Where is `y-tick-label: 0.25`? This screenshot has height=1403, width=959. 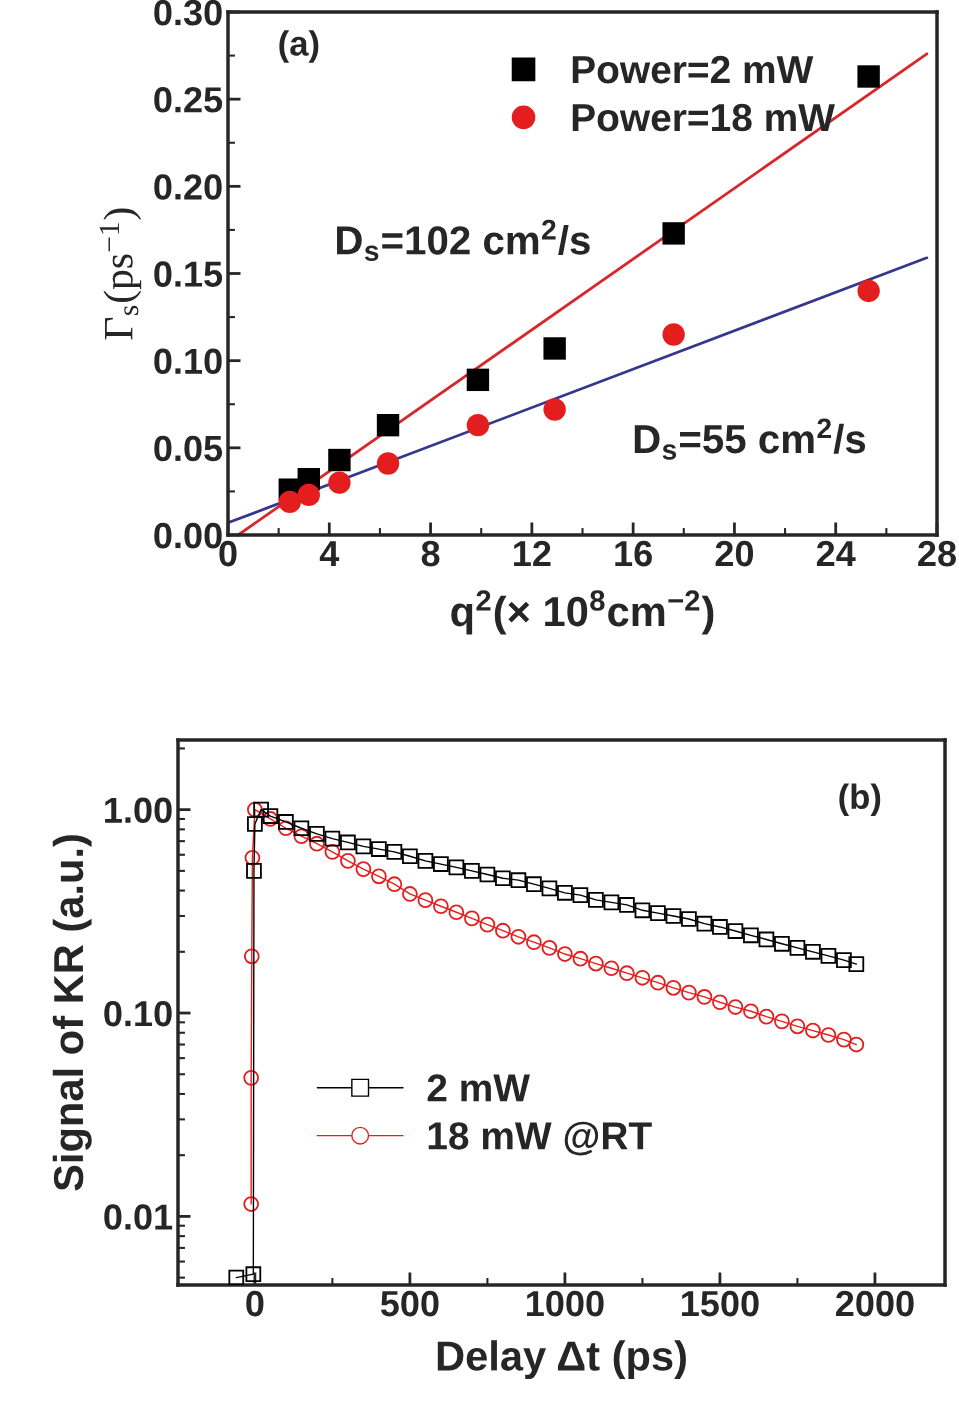
y-tick-label: 0.25 is located at coordinates (188, 100).